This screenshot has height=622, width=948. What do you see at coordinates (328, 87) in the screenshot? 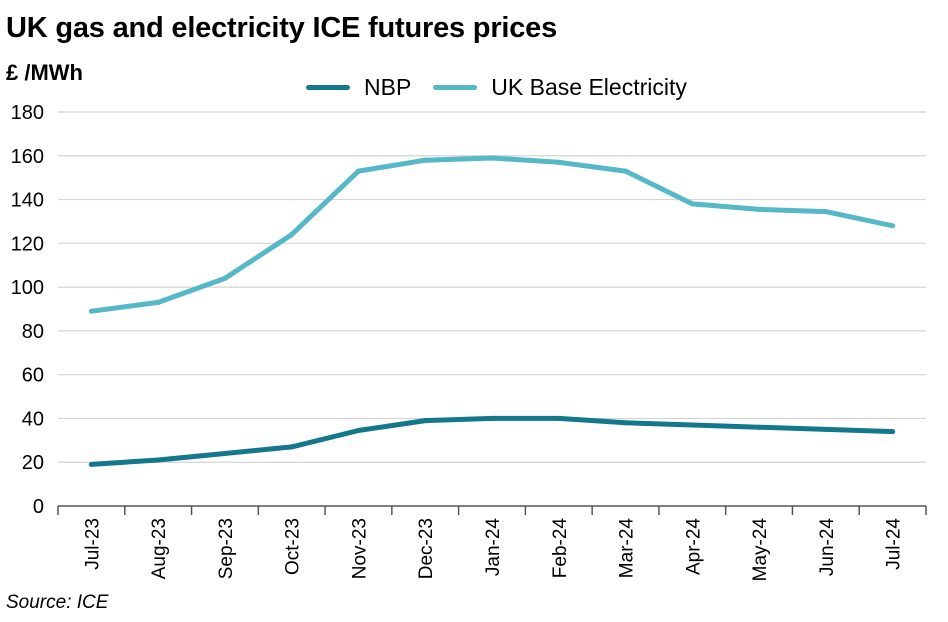
I see `legend-swatch-nbp` at bounding box center [328, 87].